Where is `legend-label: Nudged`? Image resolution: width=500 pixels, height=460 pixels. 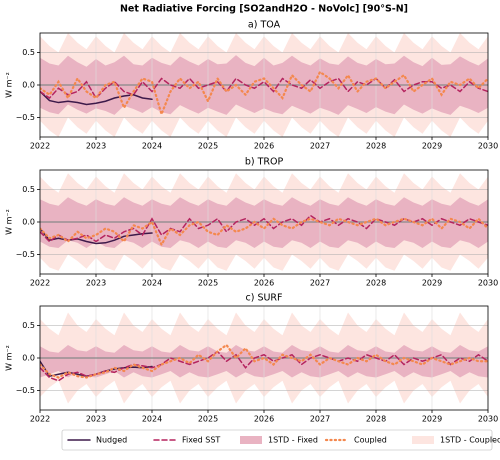 legend-label: Nudged is located at coordinates (111, 440).